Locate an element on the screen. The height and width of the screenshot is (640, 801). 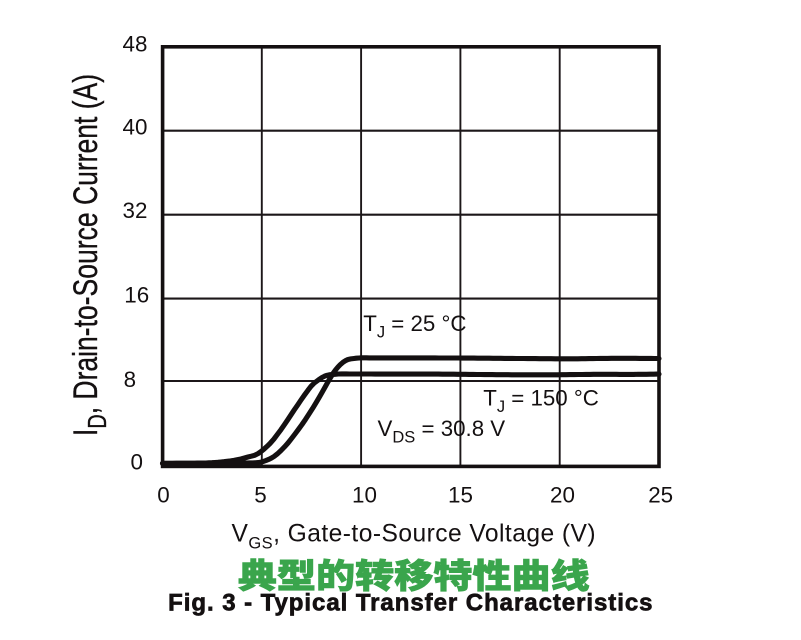
svg-text: 32 is located at coordinates (135, 210).